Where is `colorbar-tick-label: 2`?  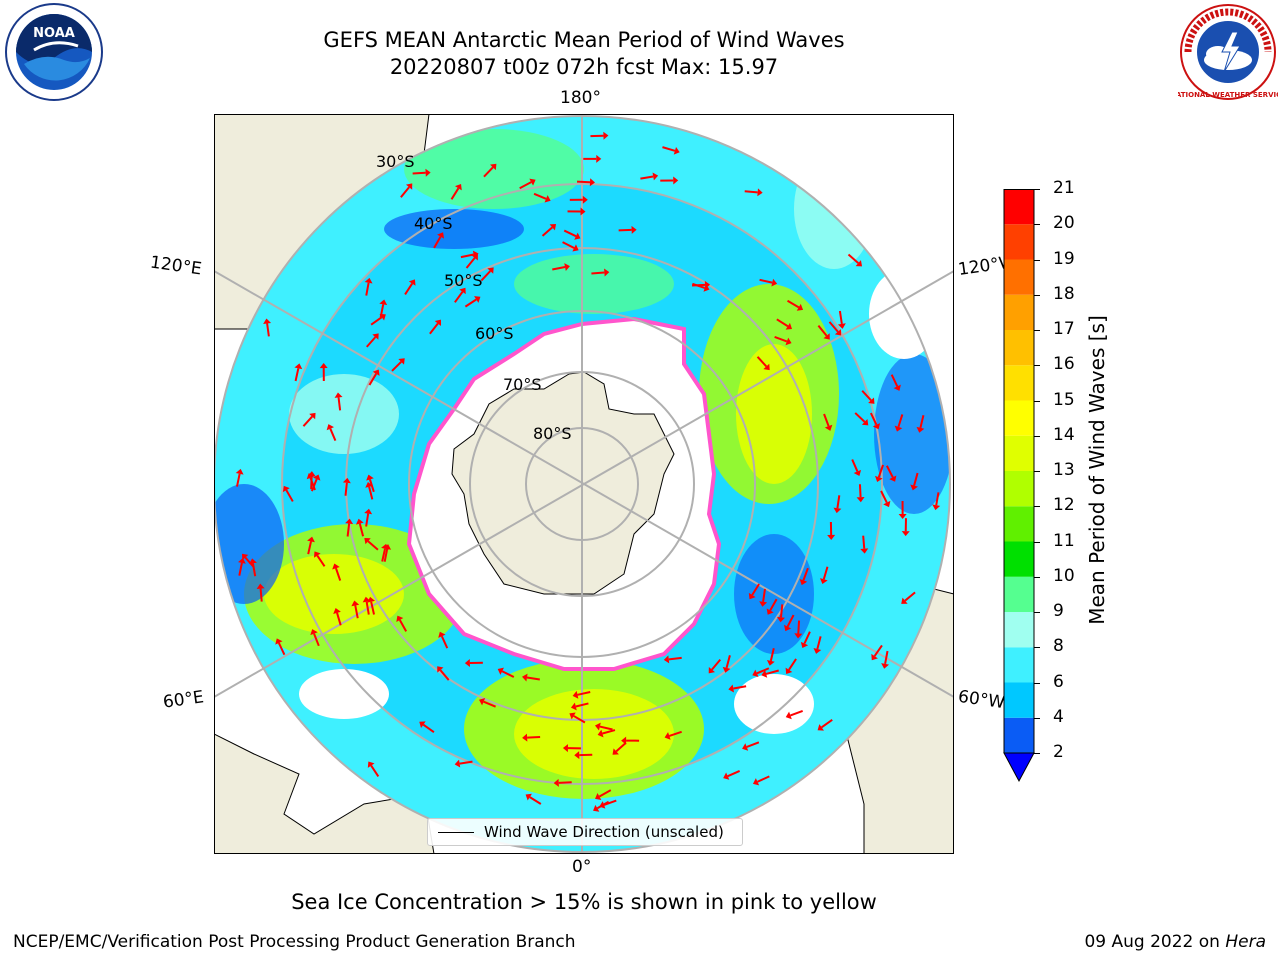
colorbar-tick-label: 2 is located at coordinates (1058, 752).